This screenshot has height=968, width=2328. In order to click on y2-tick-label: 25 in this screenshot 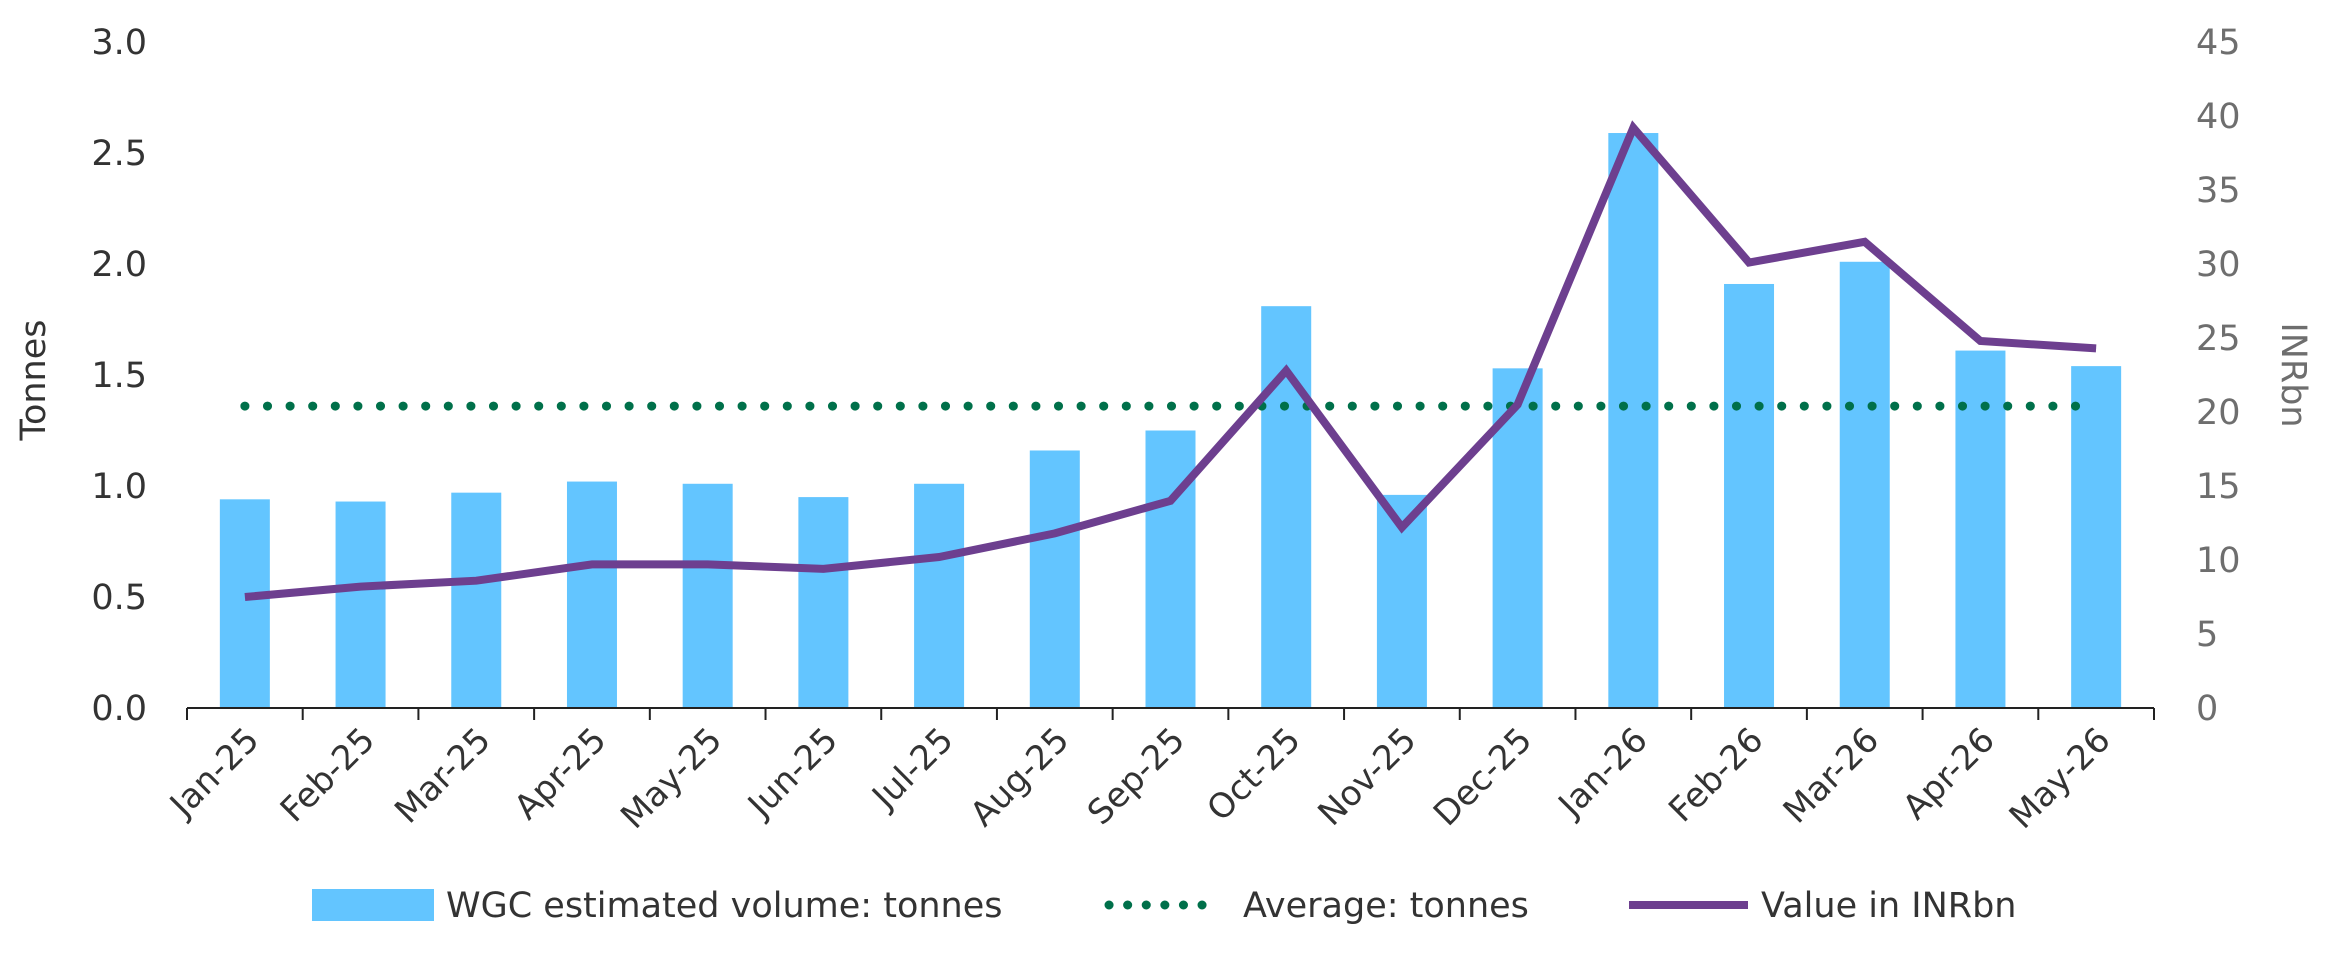, I will do `click(2218, 339)`.